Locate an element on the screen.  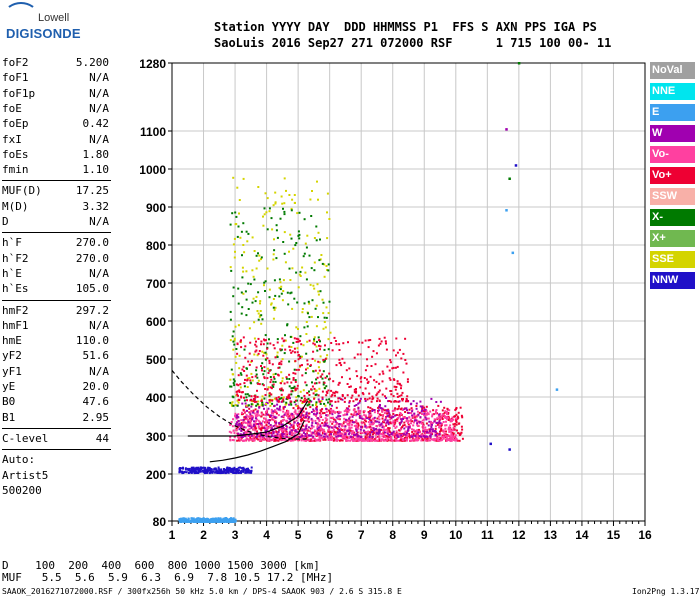
y-tick-label: 900 is located at coordinates (156, 208).